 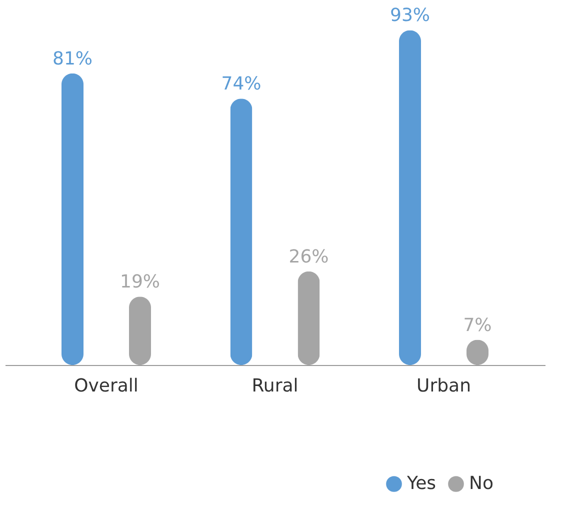 I want to click on data-label: 26%, so click(x=308, y=257).